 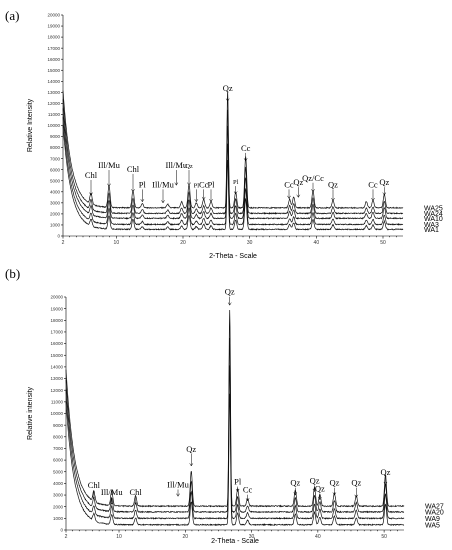 I want to click on series-label: WA1, so click(x=431, y=230).